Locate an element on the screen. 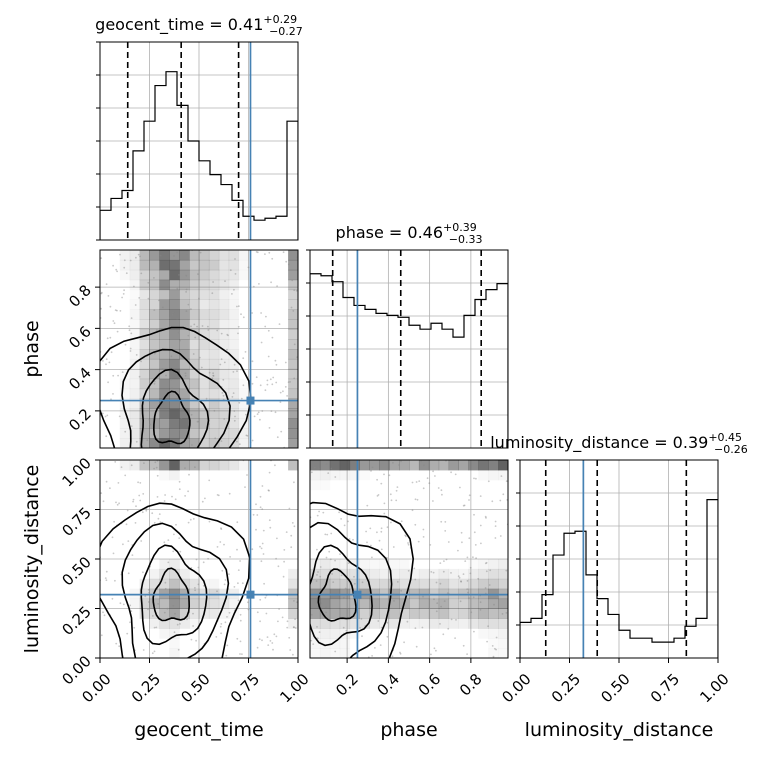 This screenshot has height=760, width=760. x-tick-label: 0.00 is located at coordinates (516, 688).